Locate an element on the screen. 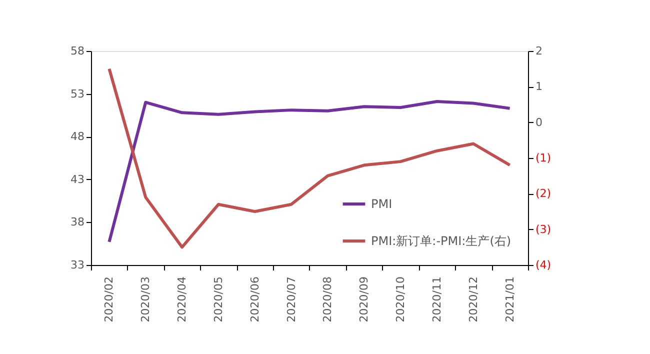  y2-tick-label: (3) is located at coordinates (544, 229).